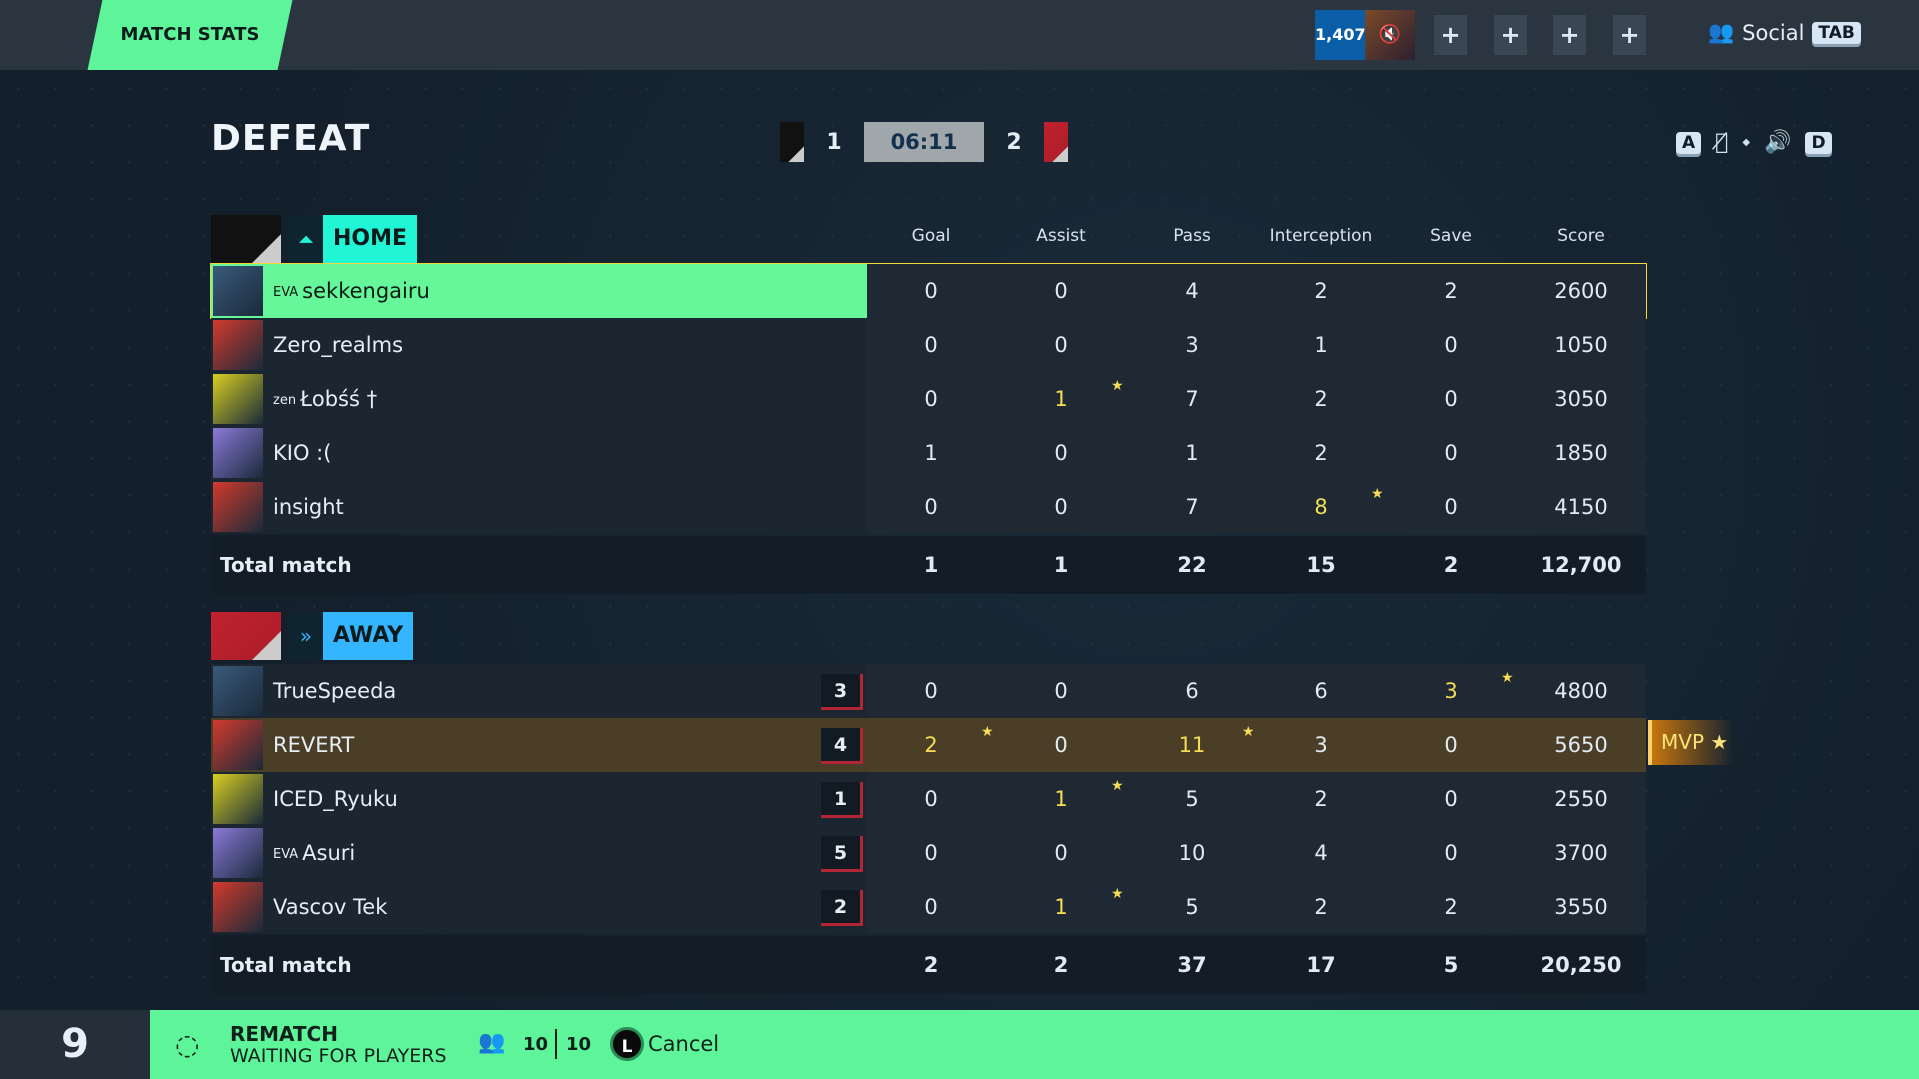  What do you see at coordinates (313, 745) in the screenshot?
I see `player-name: REVERT` at bounding box center [313, 745].